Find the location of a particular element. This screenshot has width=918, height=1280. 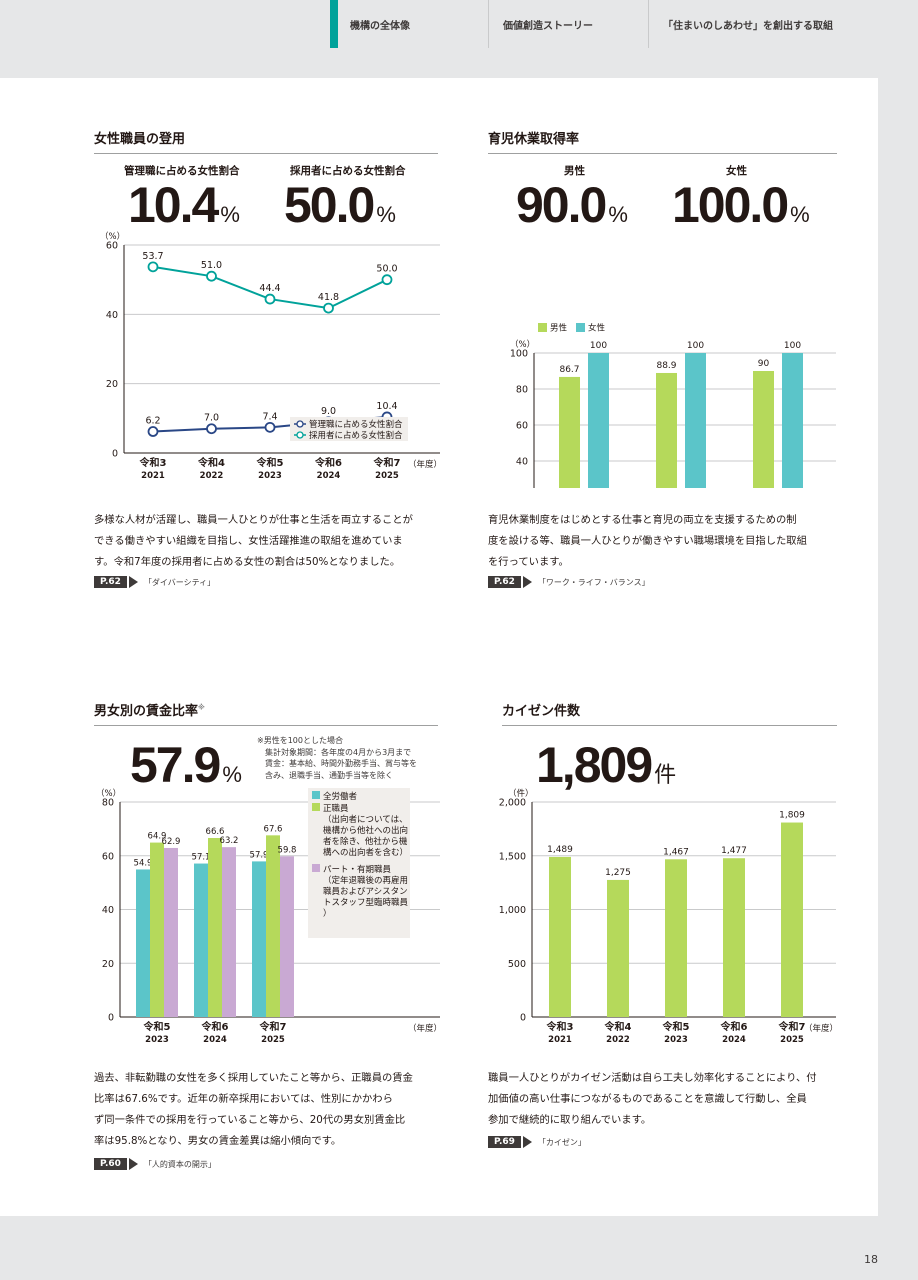

data-label: 54.9 is located at coordinates (143, 863).